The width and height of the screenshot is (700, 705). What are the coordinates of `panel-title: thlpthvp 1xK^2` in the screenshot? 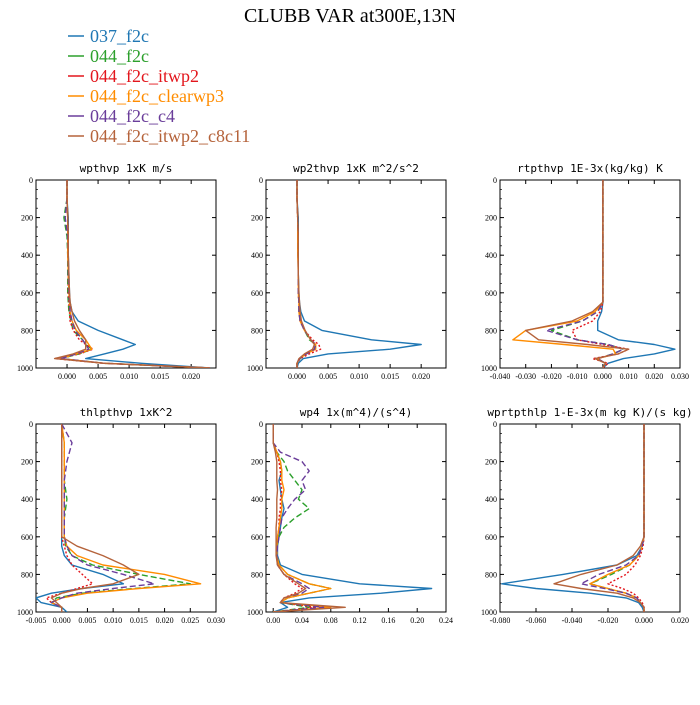 It's located at (126, 412).